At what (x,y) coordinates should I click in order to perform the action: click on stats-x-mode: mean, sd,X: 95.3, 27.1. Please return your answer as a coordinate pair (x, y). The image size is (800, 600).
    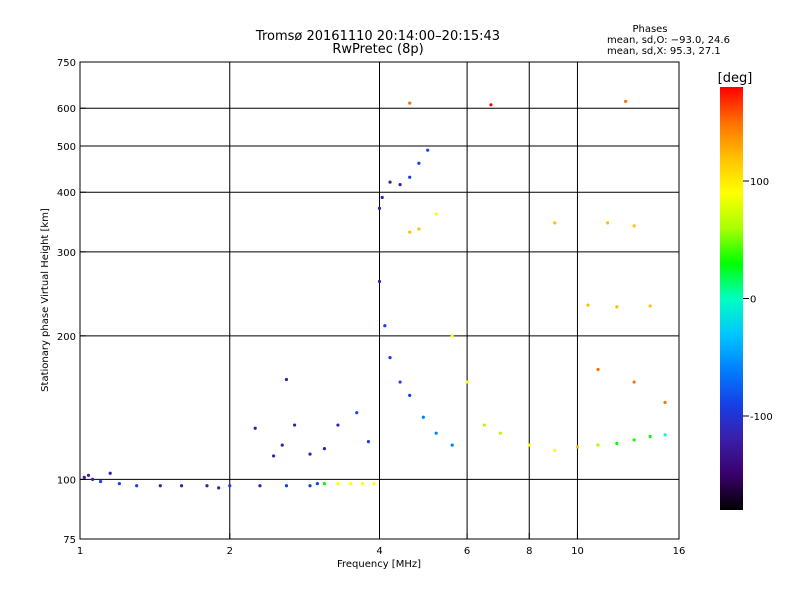
    Looking at the image, I should click on (664, 51).